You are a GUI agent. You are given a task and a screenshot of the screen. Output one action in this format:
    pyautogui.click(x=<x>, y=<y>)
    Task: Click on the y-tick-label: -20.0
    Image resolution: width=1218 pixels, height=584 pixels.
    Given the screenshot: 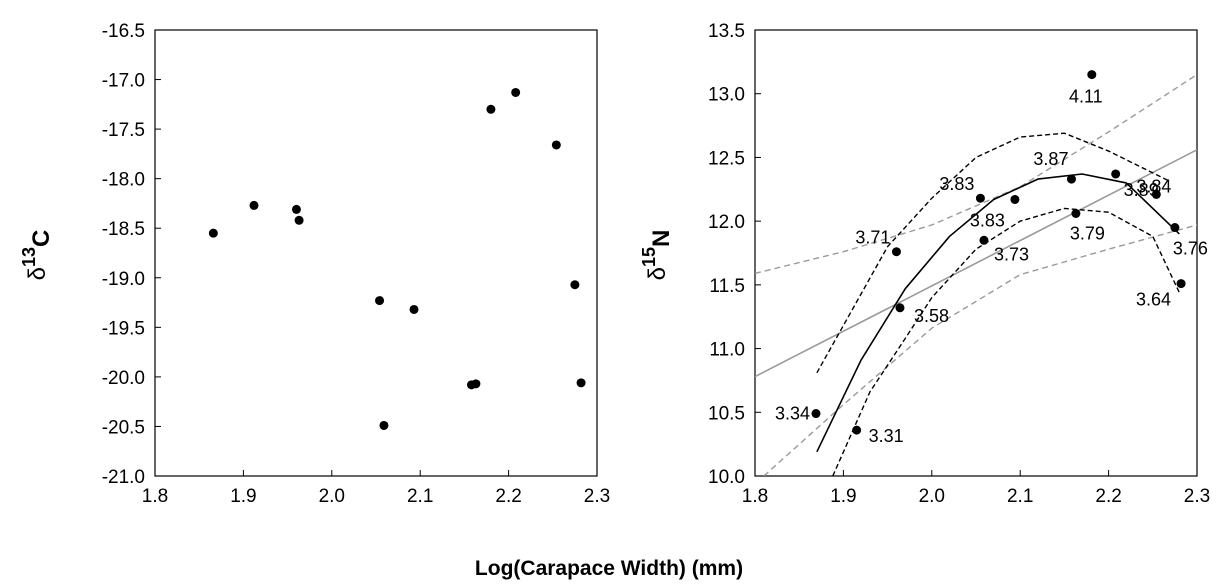 What is the action you would take?
    pyautogui.click(x=123, y=378)
    